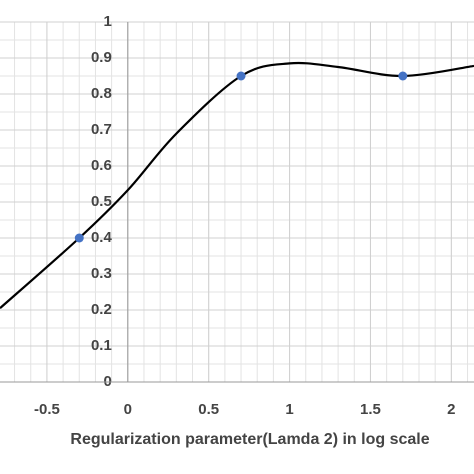 The height and width of the screenshot is (474, 474). What do you see at coordinates (289, 409) in the screenshot?
I see `x-tick-label: 1` at bounding box center [289, 409].